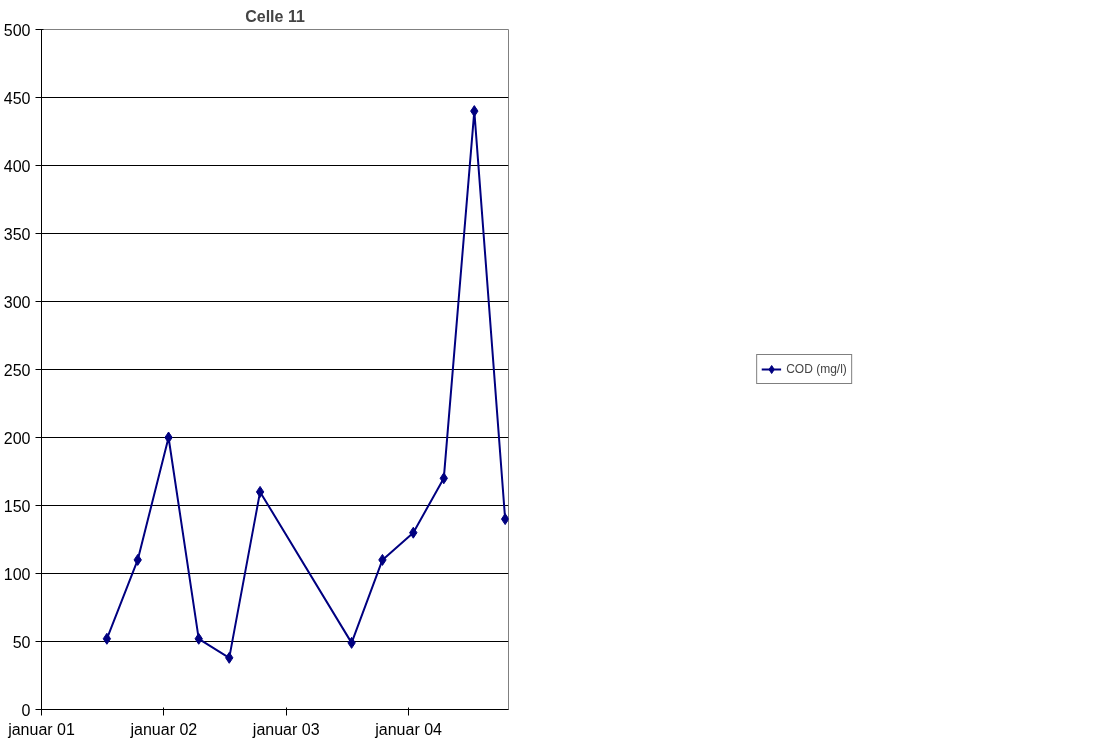 This screenshot has height=749, width=1113. Describe the element at coordinates (275, 16) in the screenshot. I see `chart-title: Celle 11` at that location.